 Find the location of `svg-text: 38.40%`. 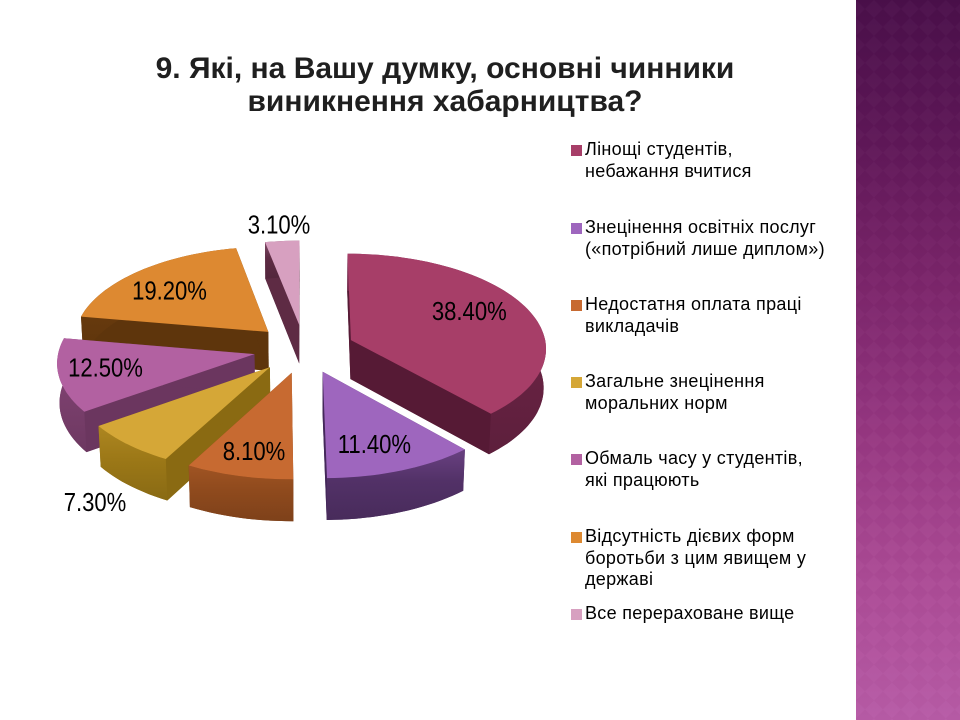

svg-text: 38.40% is located at coordinates (469, 311).